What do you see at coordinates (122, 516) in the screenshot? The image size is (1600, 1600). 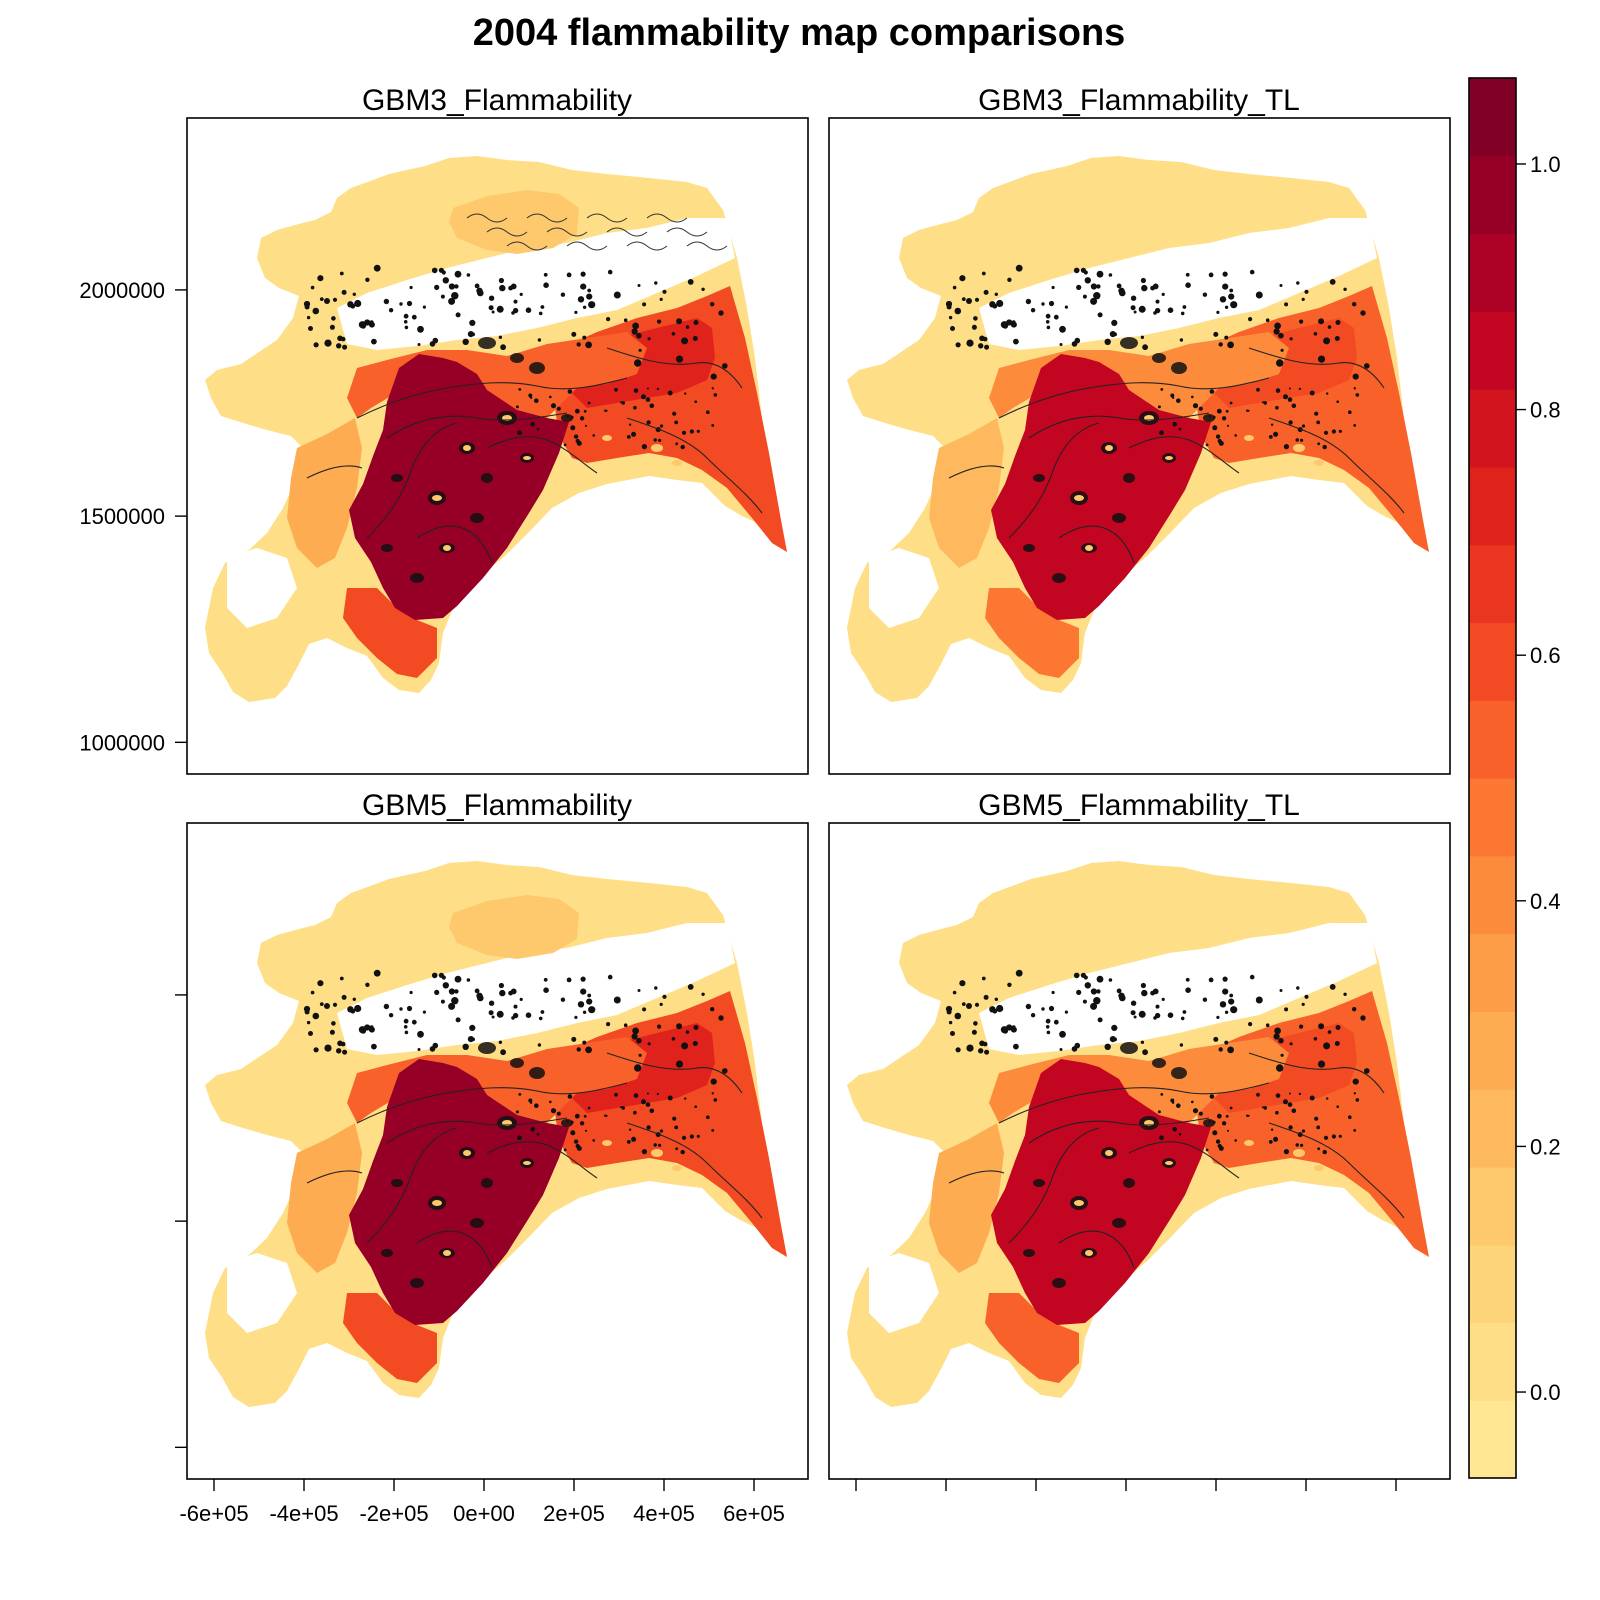 I see `y-tick-label: 1500000` at bounding box center [122, 516].